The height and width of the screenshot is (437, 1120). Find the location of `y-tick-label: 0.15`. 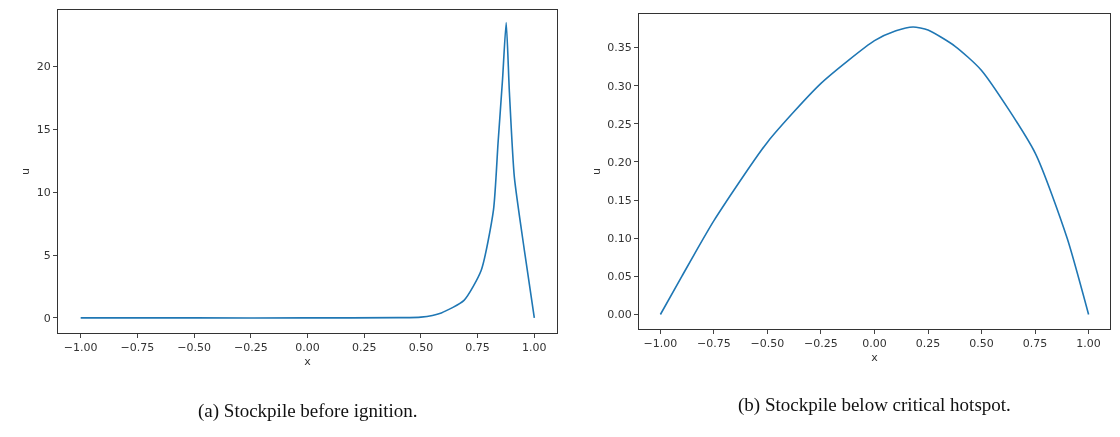

y-tick-label: 0.15 is located at coordinates (619, 200).